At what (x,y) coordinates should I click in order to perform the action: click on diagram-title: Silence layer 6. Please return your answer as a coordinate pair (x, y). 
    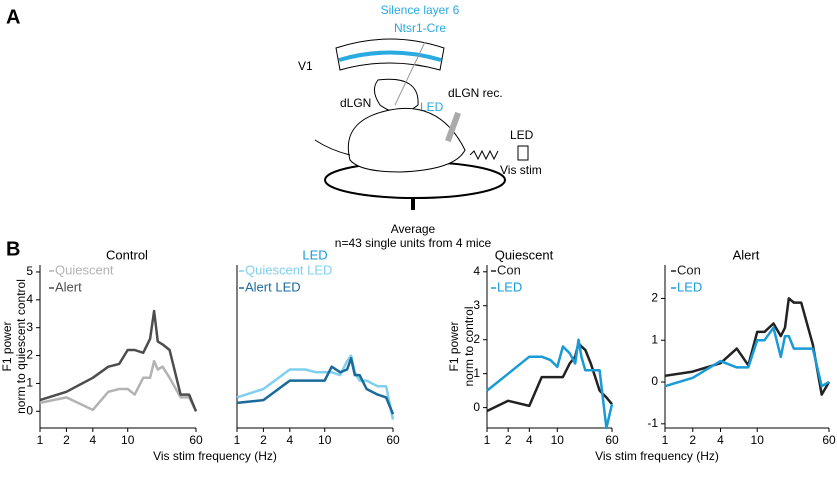
    Looking at the image, I should click on (420, 10).